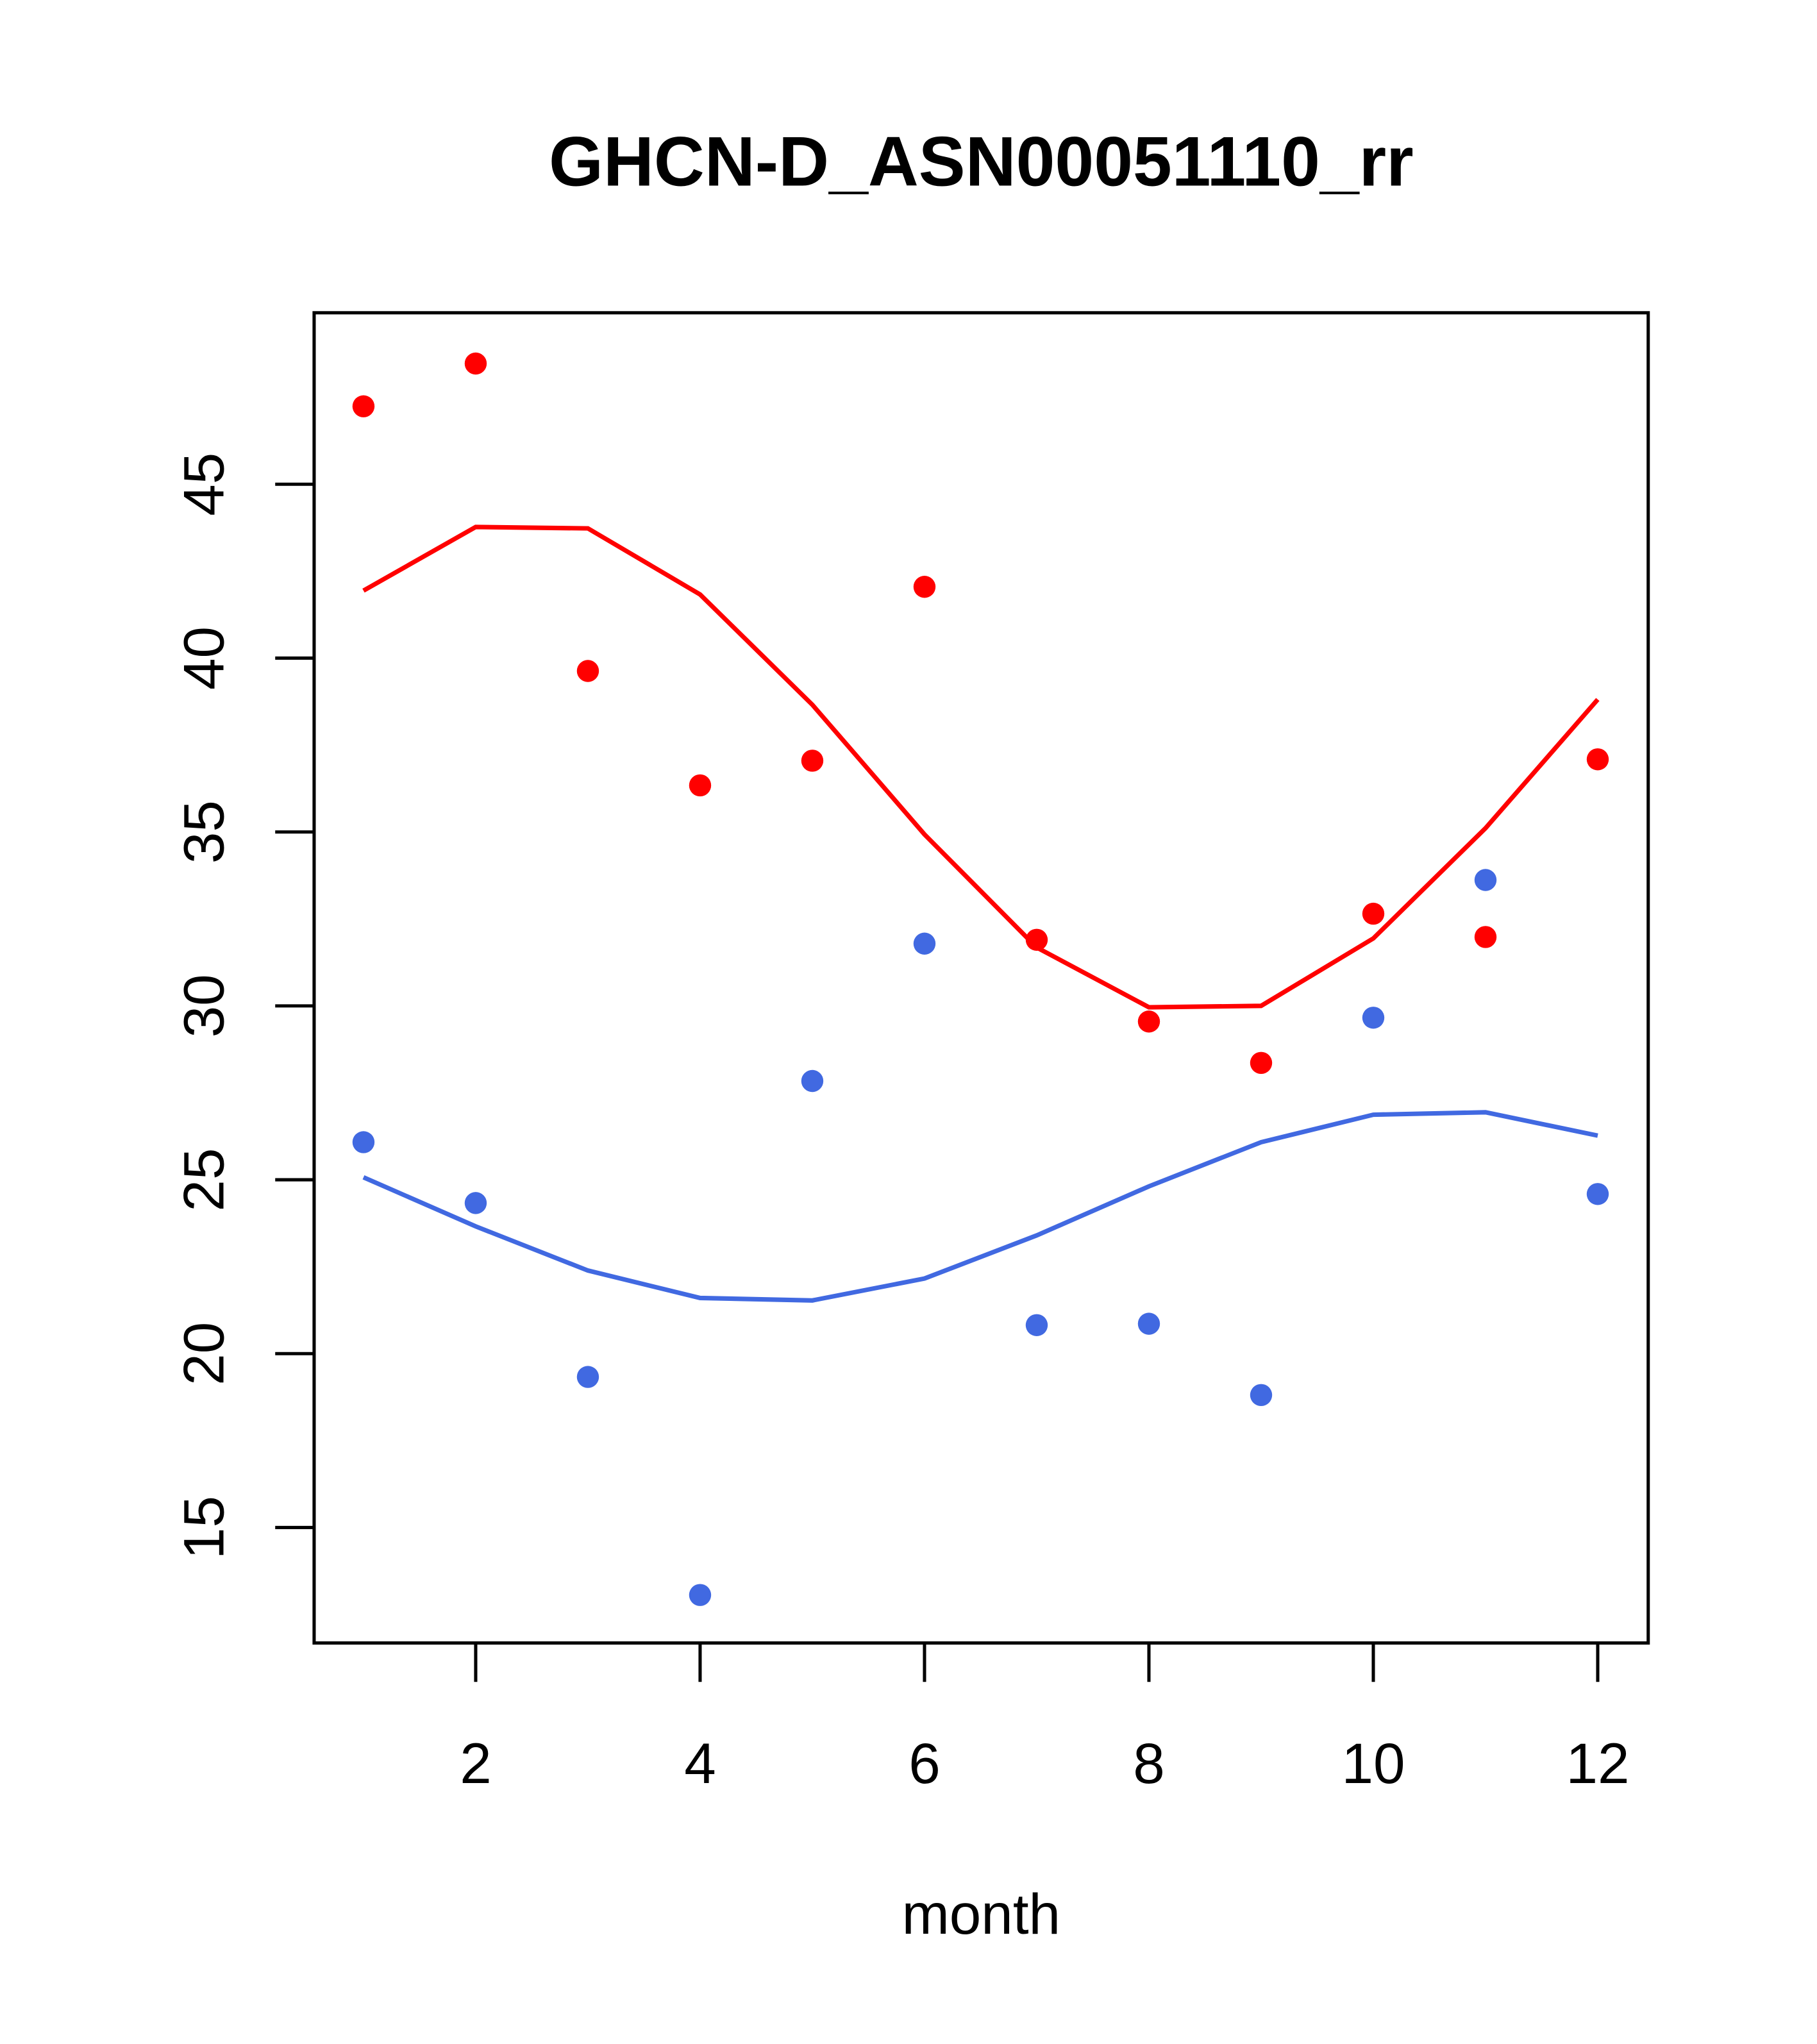 The height and width of the screenshot is (2044, 1817). I want to click on y-tick-label: 30, so click(203, 1005).